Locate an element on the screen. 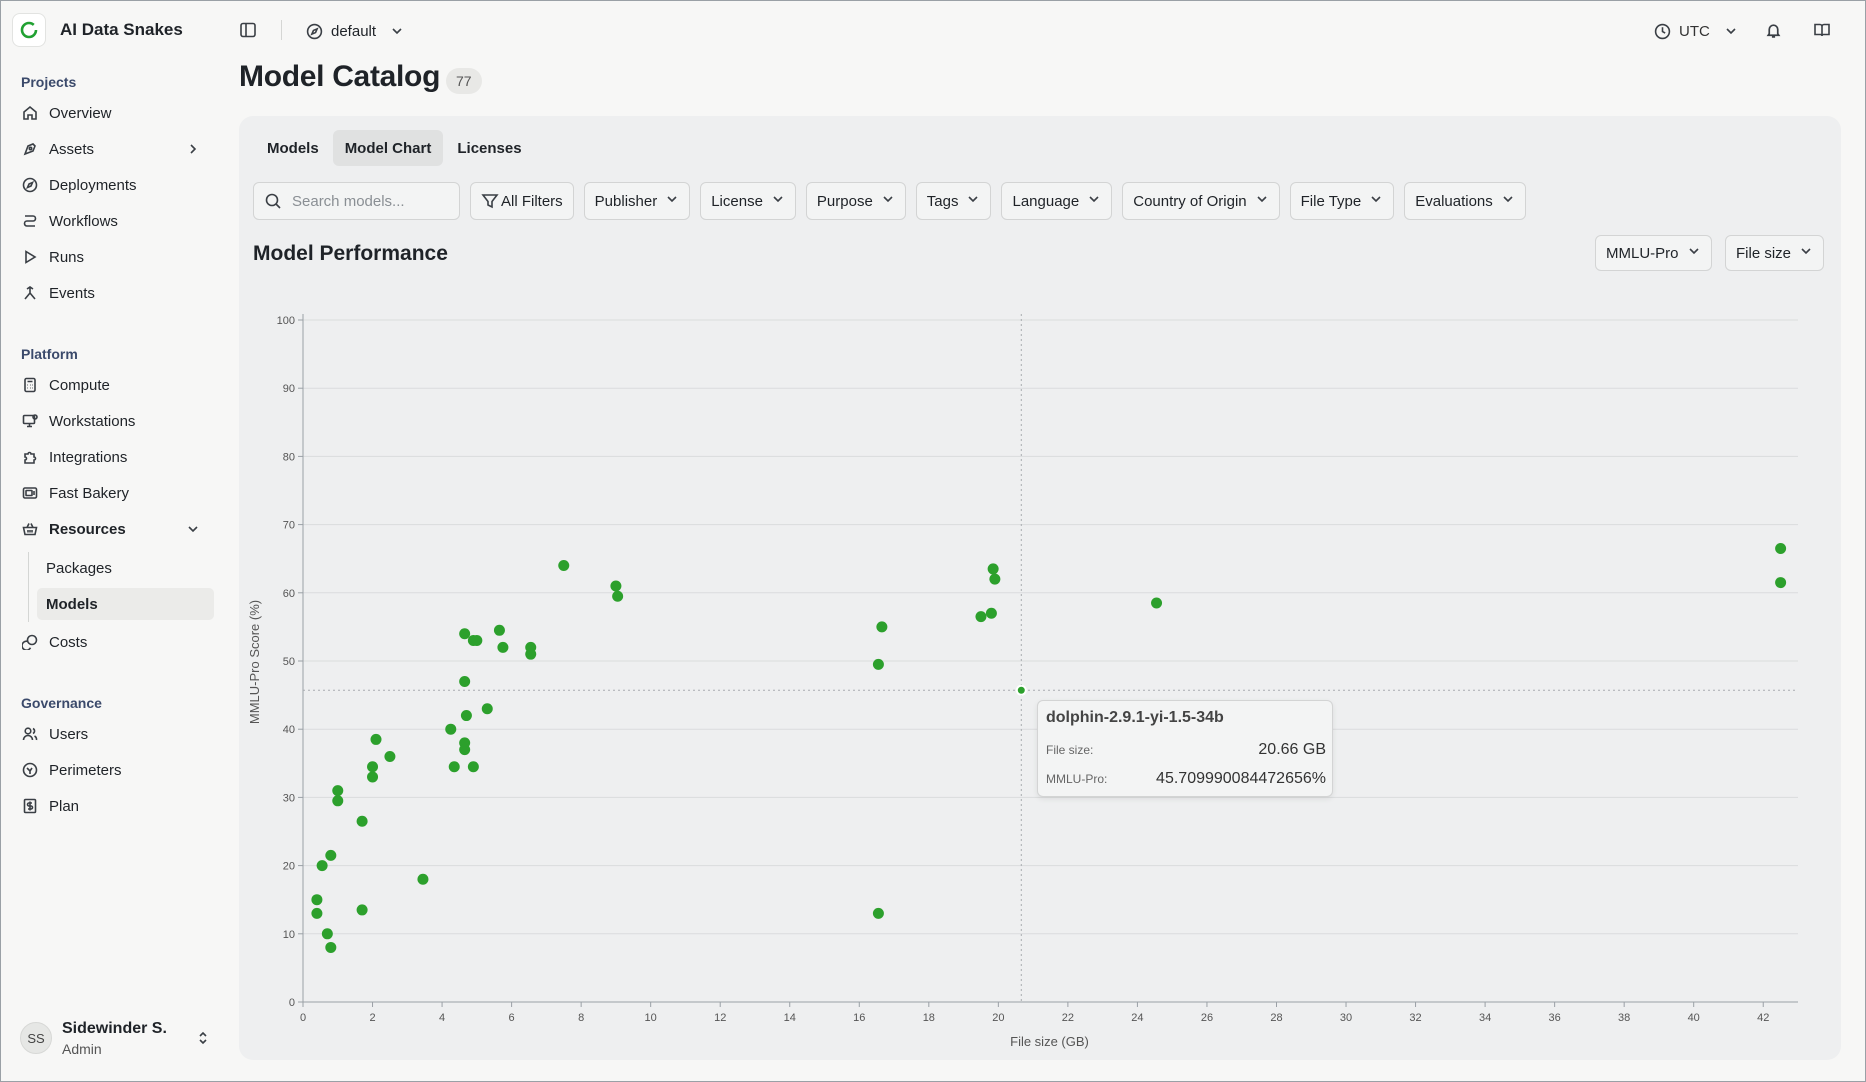 The height and width of the screenshot is (1082, 1866). timezone-selector: UTC is located at coordinates (1696, 31).